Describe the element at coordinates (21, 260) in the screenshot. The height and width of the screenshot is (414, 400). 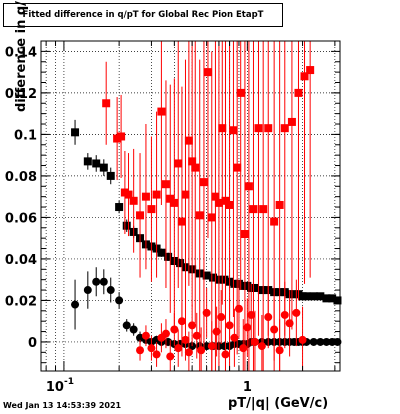
I see `y-tick-label: 0.04` at that location.